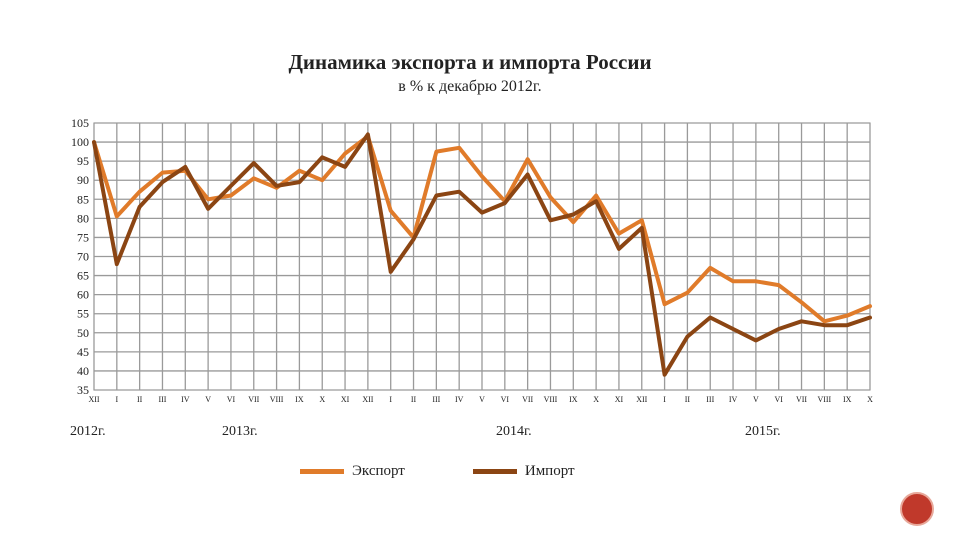 The image size is (960, 540). Describe the element at coordinates (83, 237) in the screenshot. I see `y-tick-label: 75` at that location.